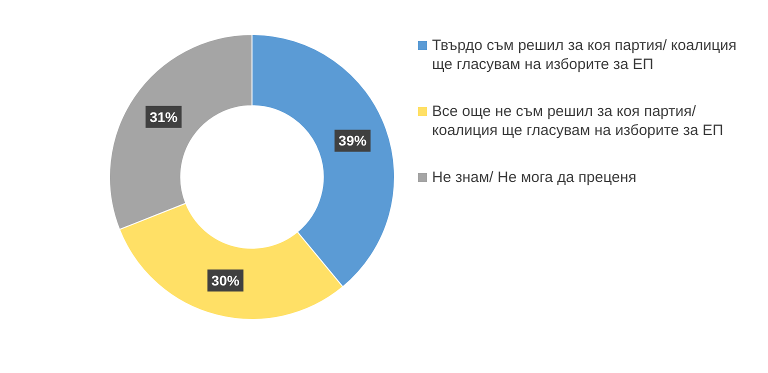  What do you see at coordinates (585, 55) in the screenshot?
I see `legend-label: Твърдо съм решил за коя партия/ коалиция ще гласувам на изборите за ЕП` at bounding box center [585, 55].